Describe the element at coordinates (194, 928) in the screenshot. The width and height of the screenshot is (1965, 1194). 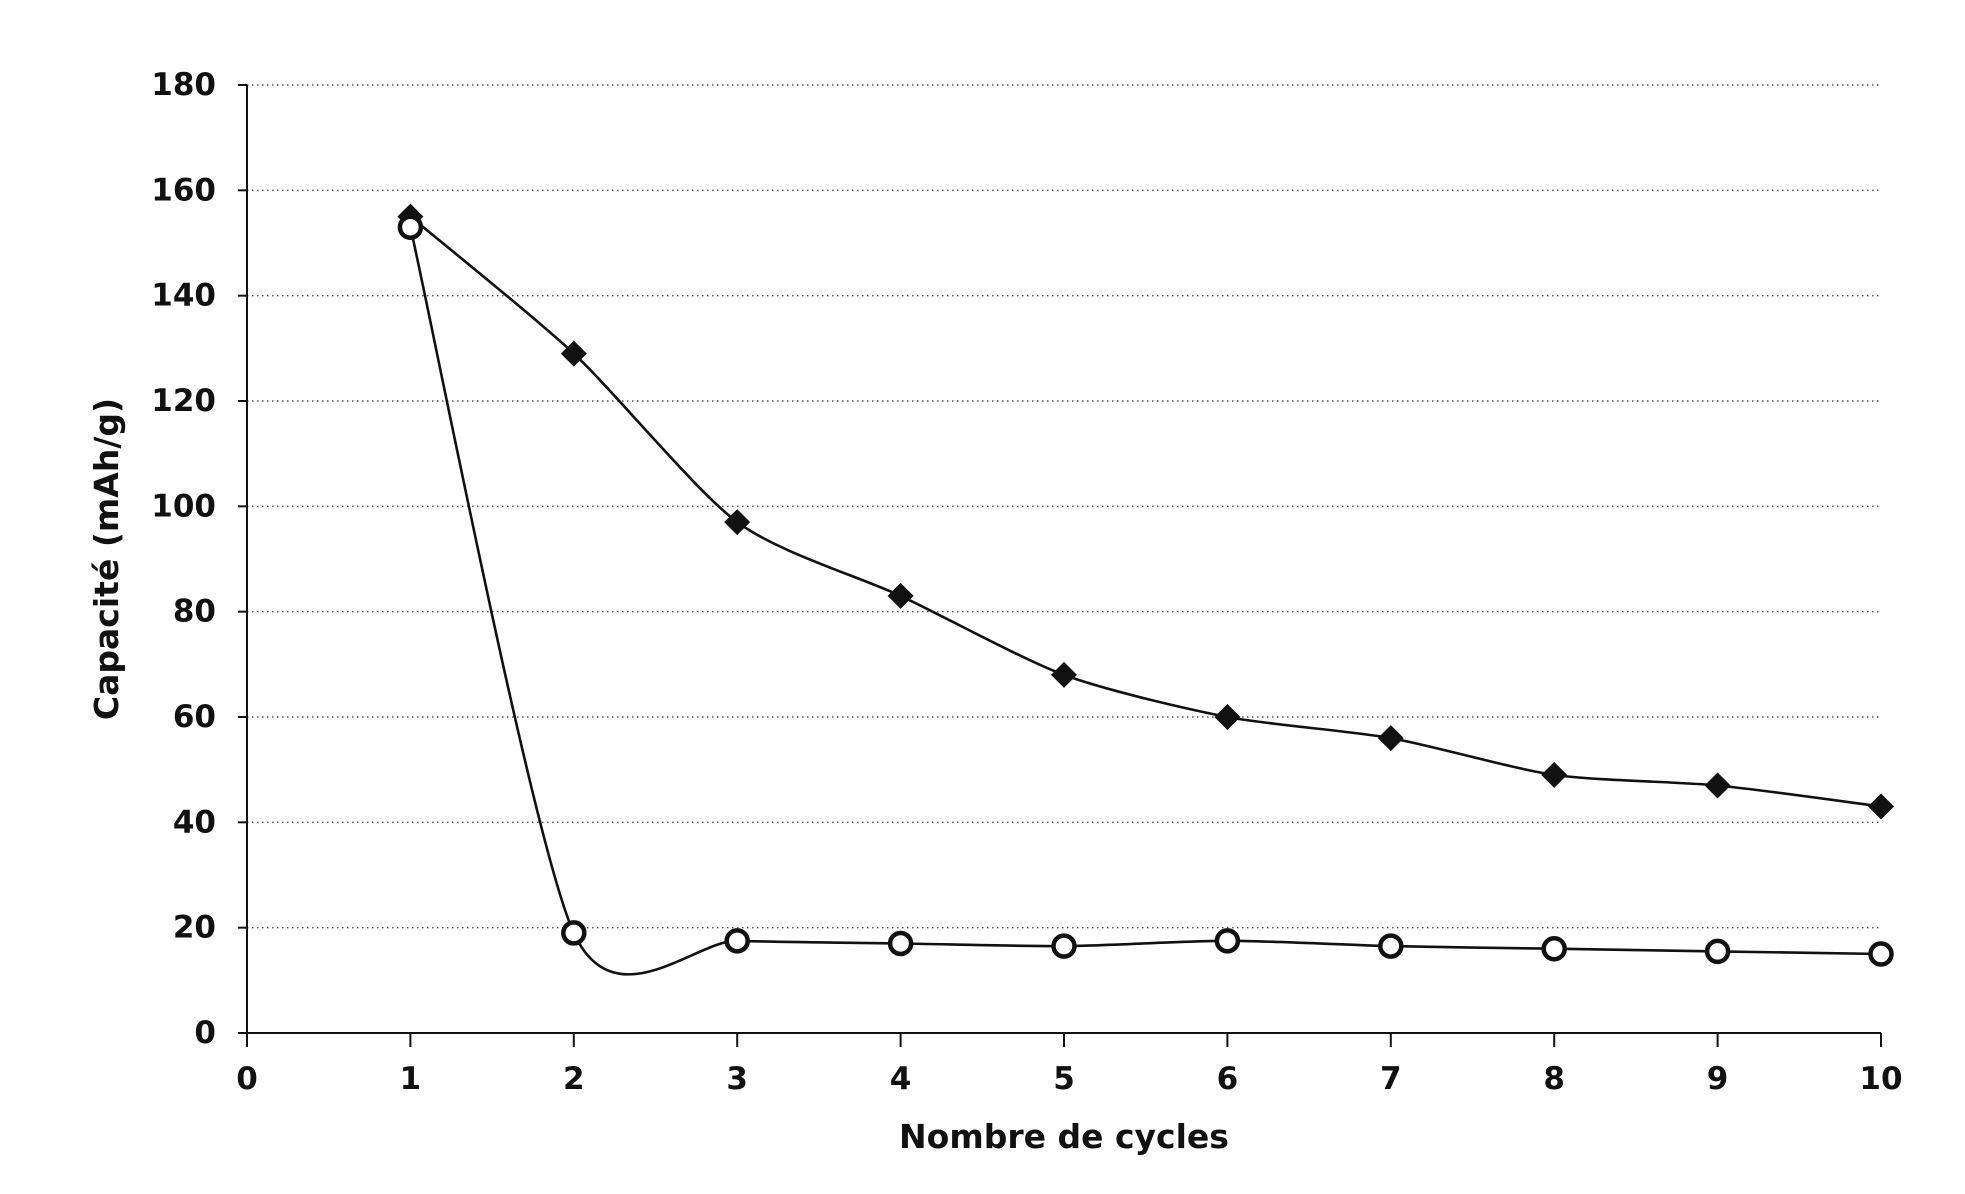
I see `y-tick-label-20: 20` at that location.